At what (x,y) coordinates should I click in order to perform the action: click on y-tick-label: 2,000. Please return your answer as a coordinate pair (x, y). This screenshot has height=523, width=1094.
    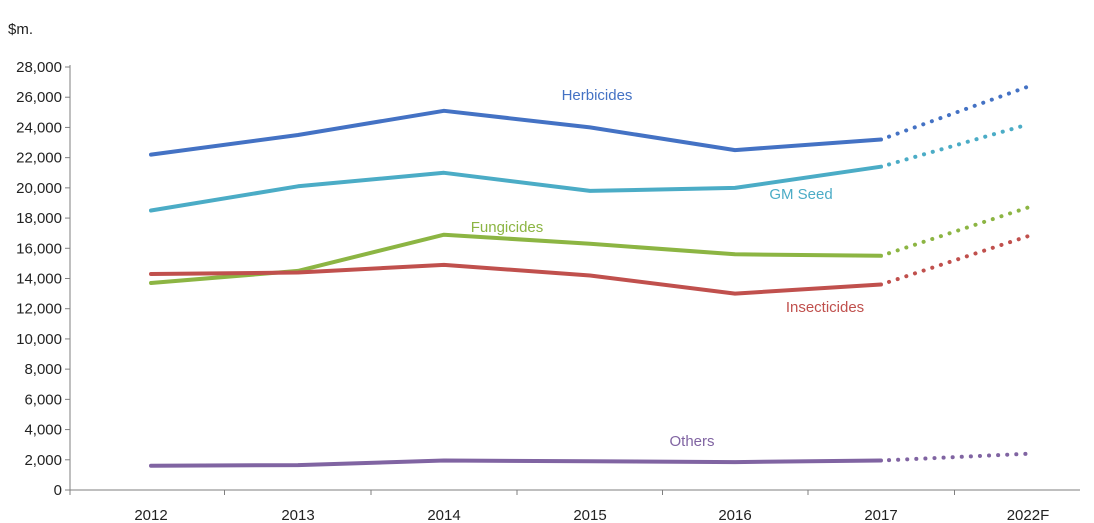
    Looking at the image, I should click on (43, 460).